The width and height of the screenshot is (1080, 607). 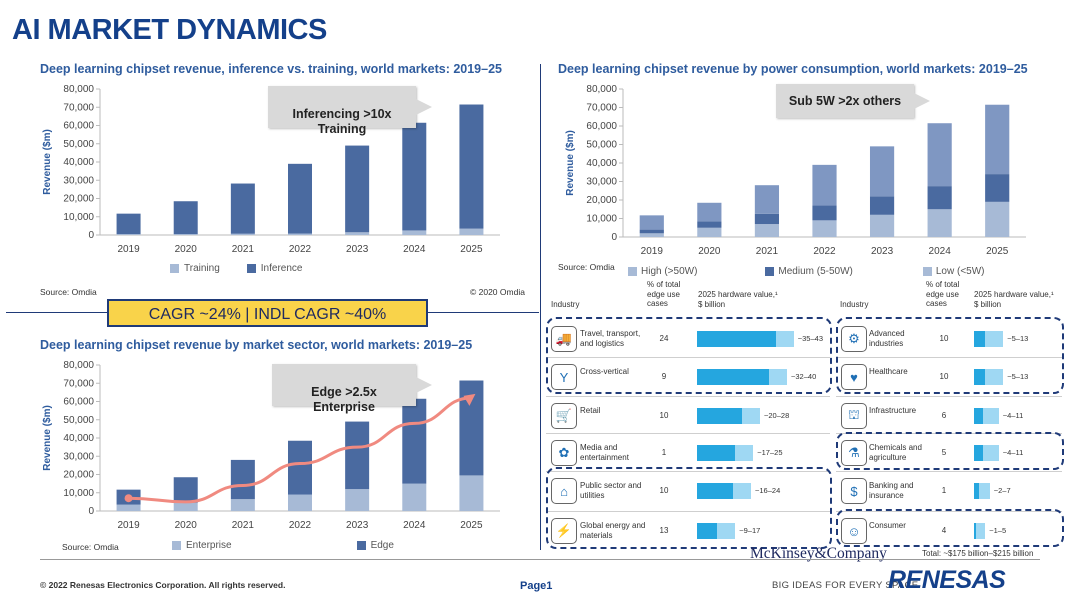 What do you see at coordinates (777, 415) in the screenshot?
I see `hw-value-label: ~20–28` at bounding box center [777, 415].